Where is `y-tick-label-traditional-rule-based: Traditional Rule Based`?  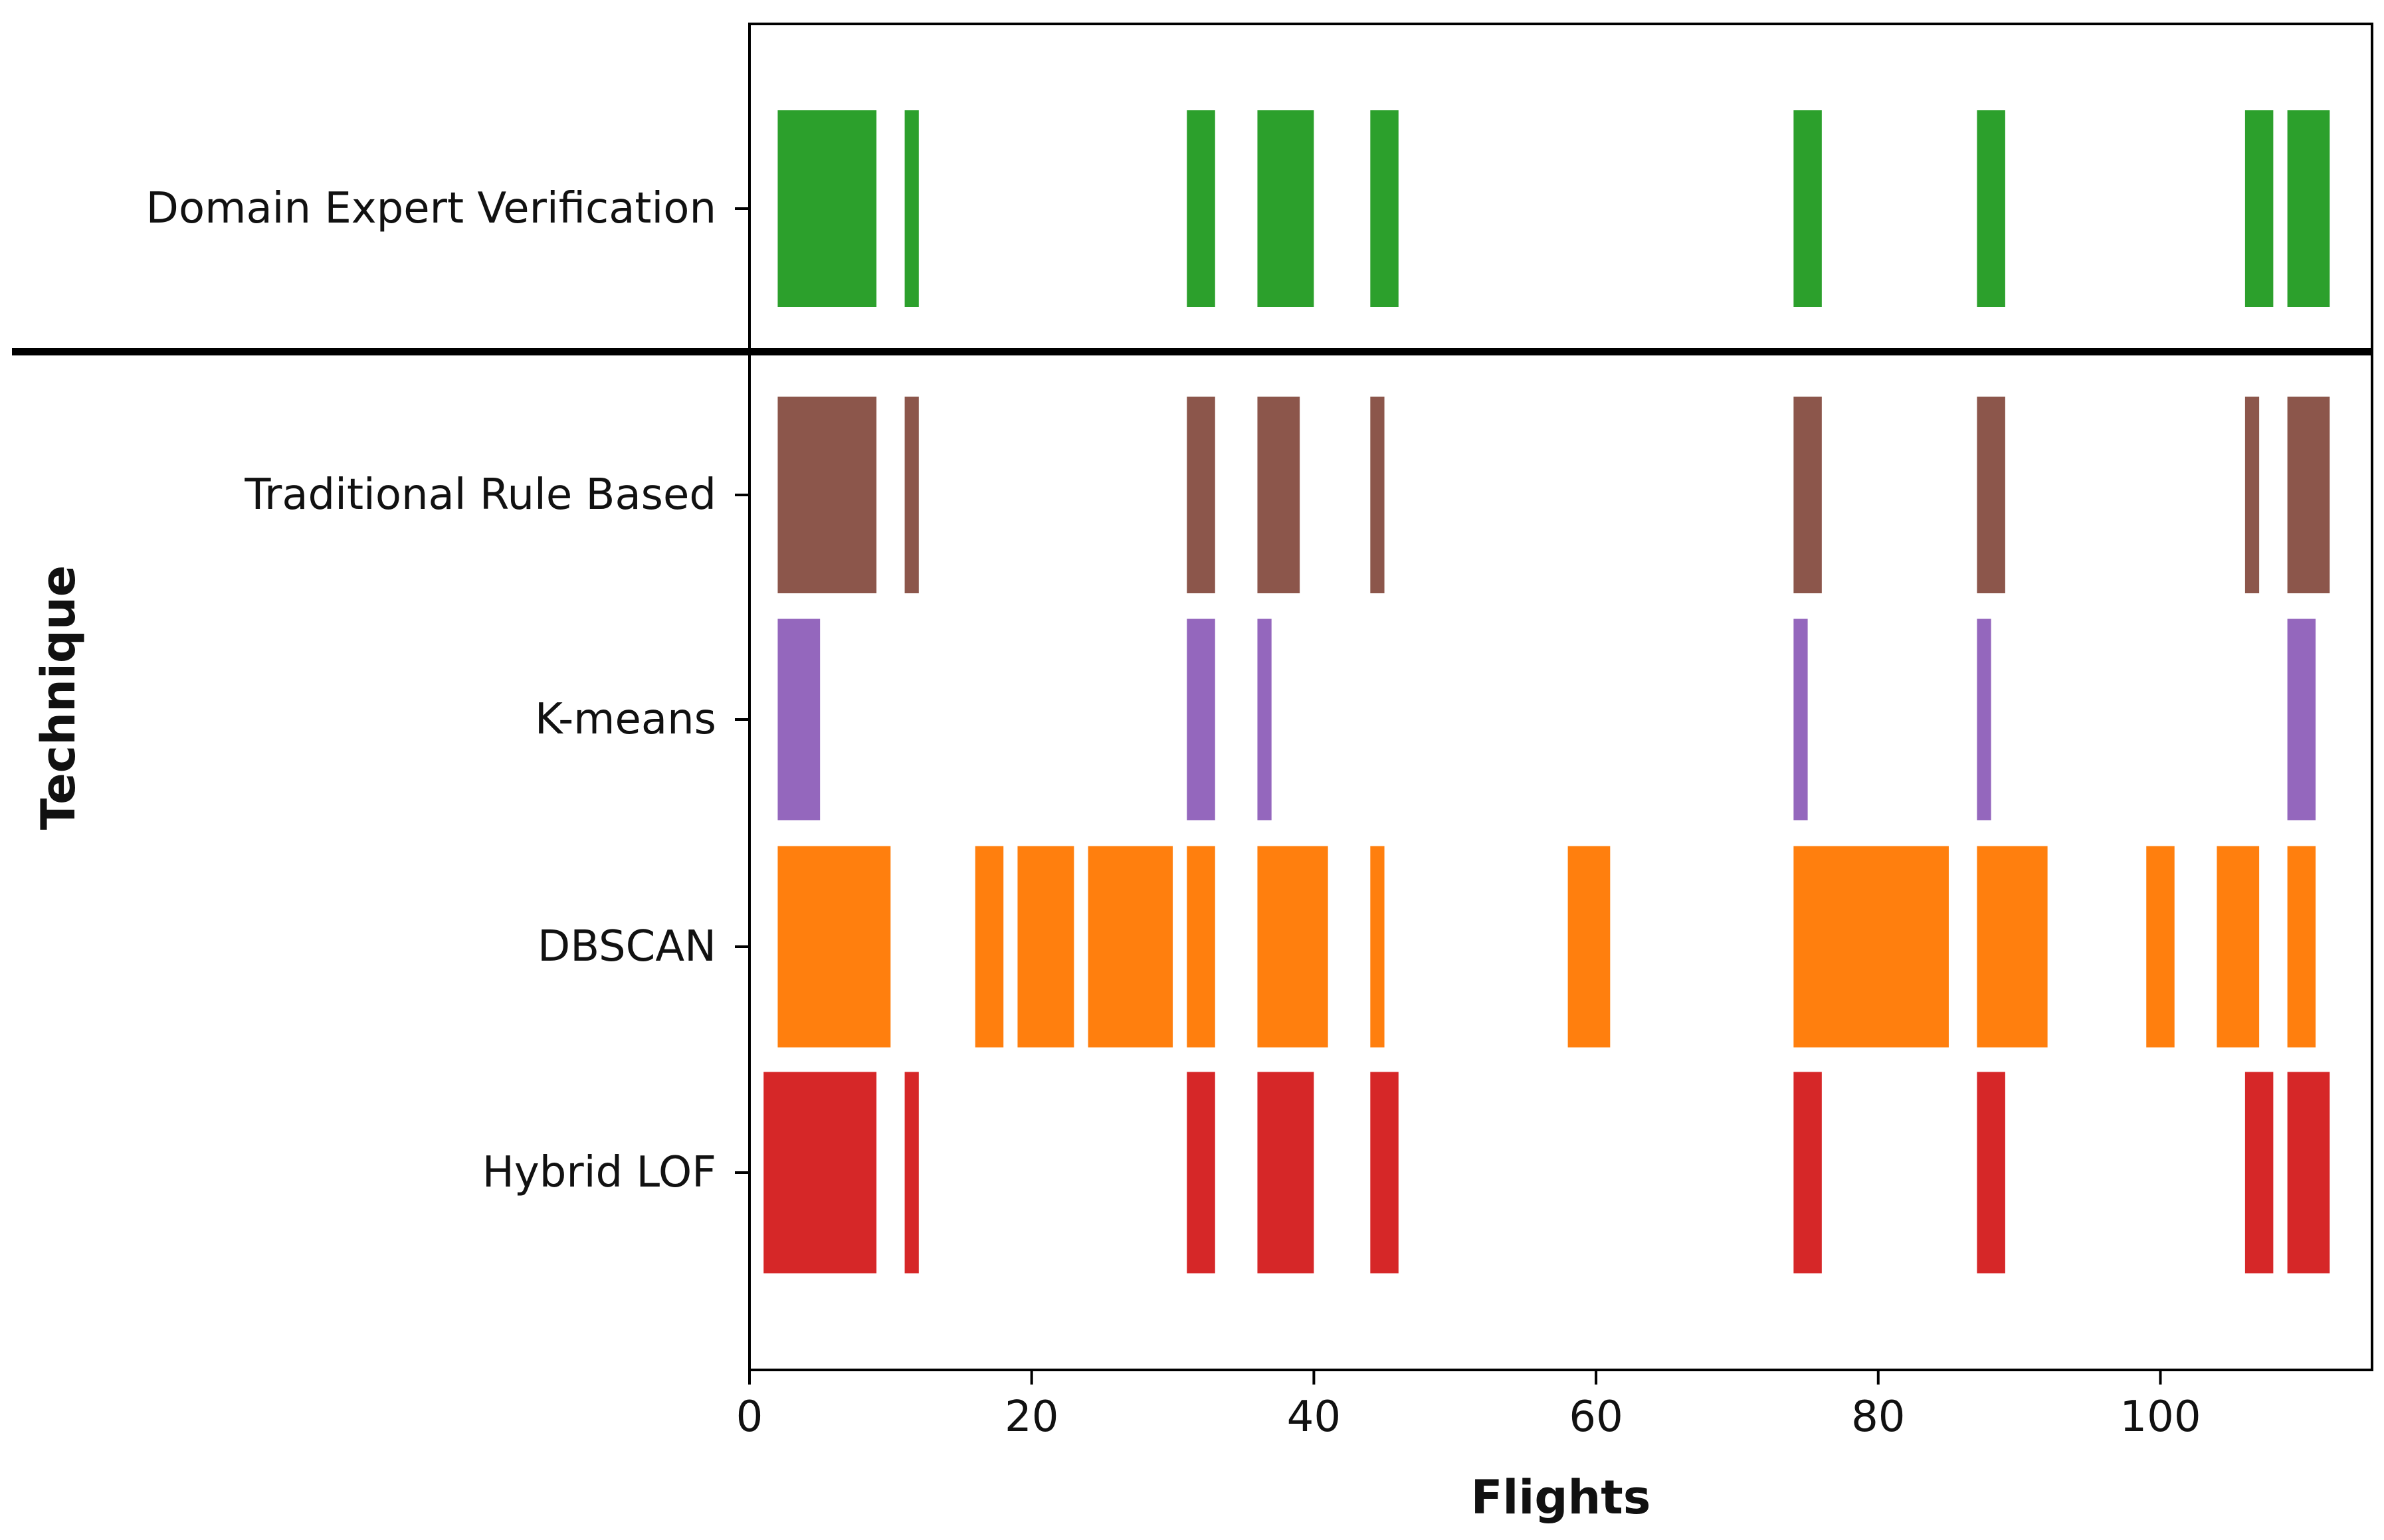
y-tick-label-traditional-rule-based: Traditional Rule Based is located at coordinates (480, 495).